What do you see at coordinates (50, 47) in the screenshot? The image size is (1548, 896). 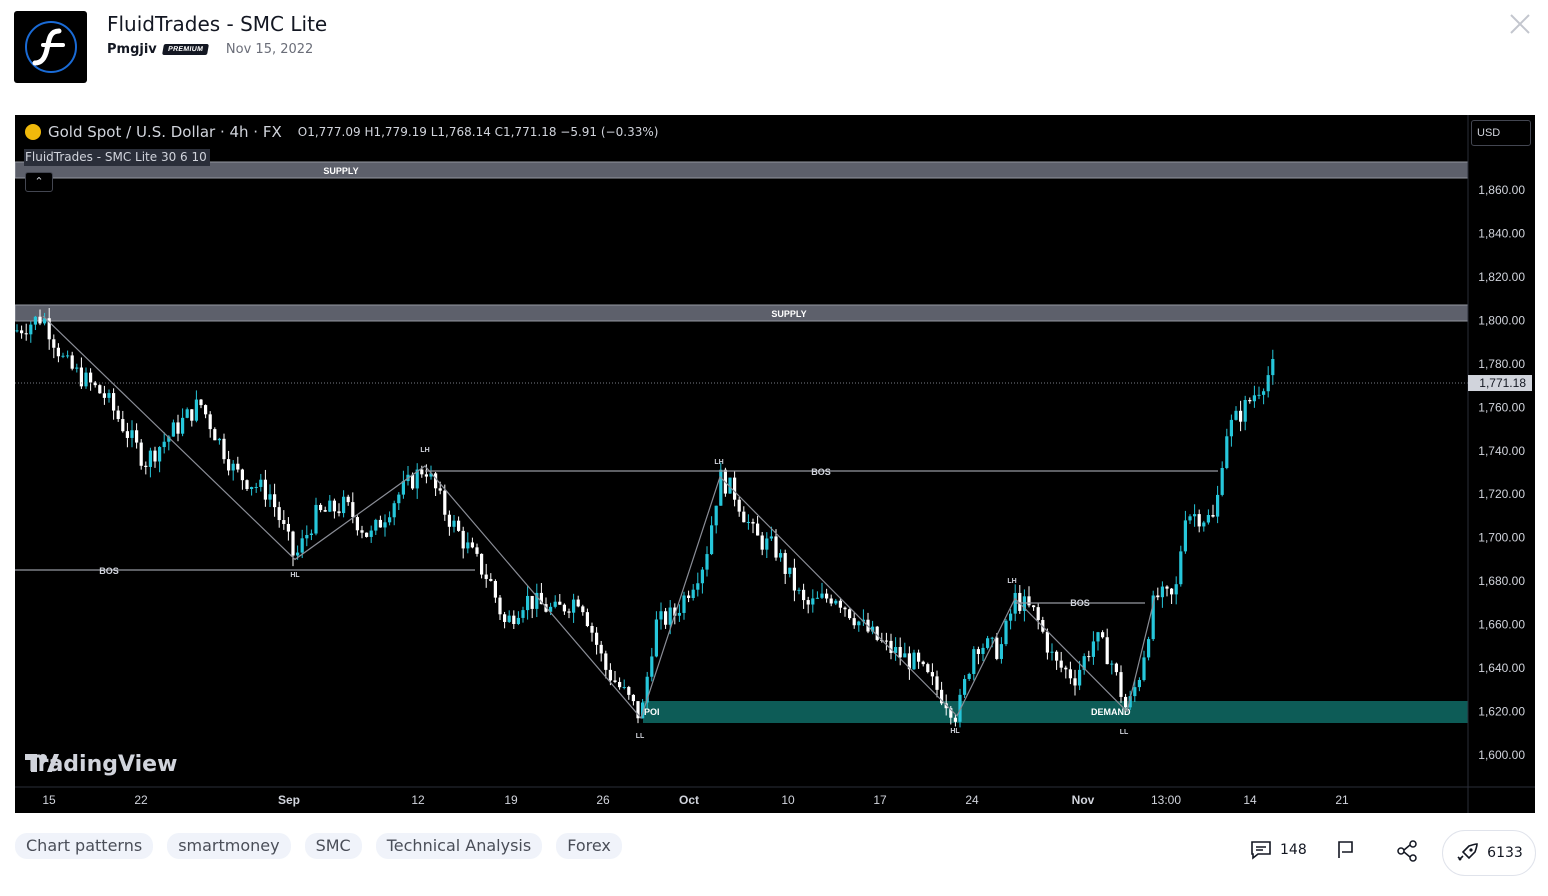 I see `fluidtrades-logo` at bounding box center [50, 47].